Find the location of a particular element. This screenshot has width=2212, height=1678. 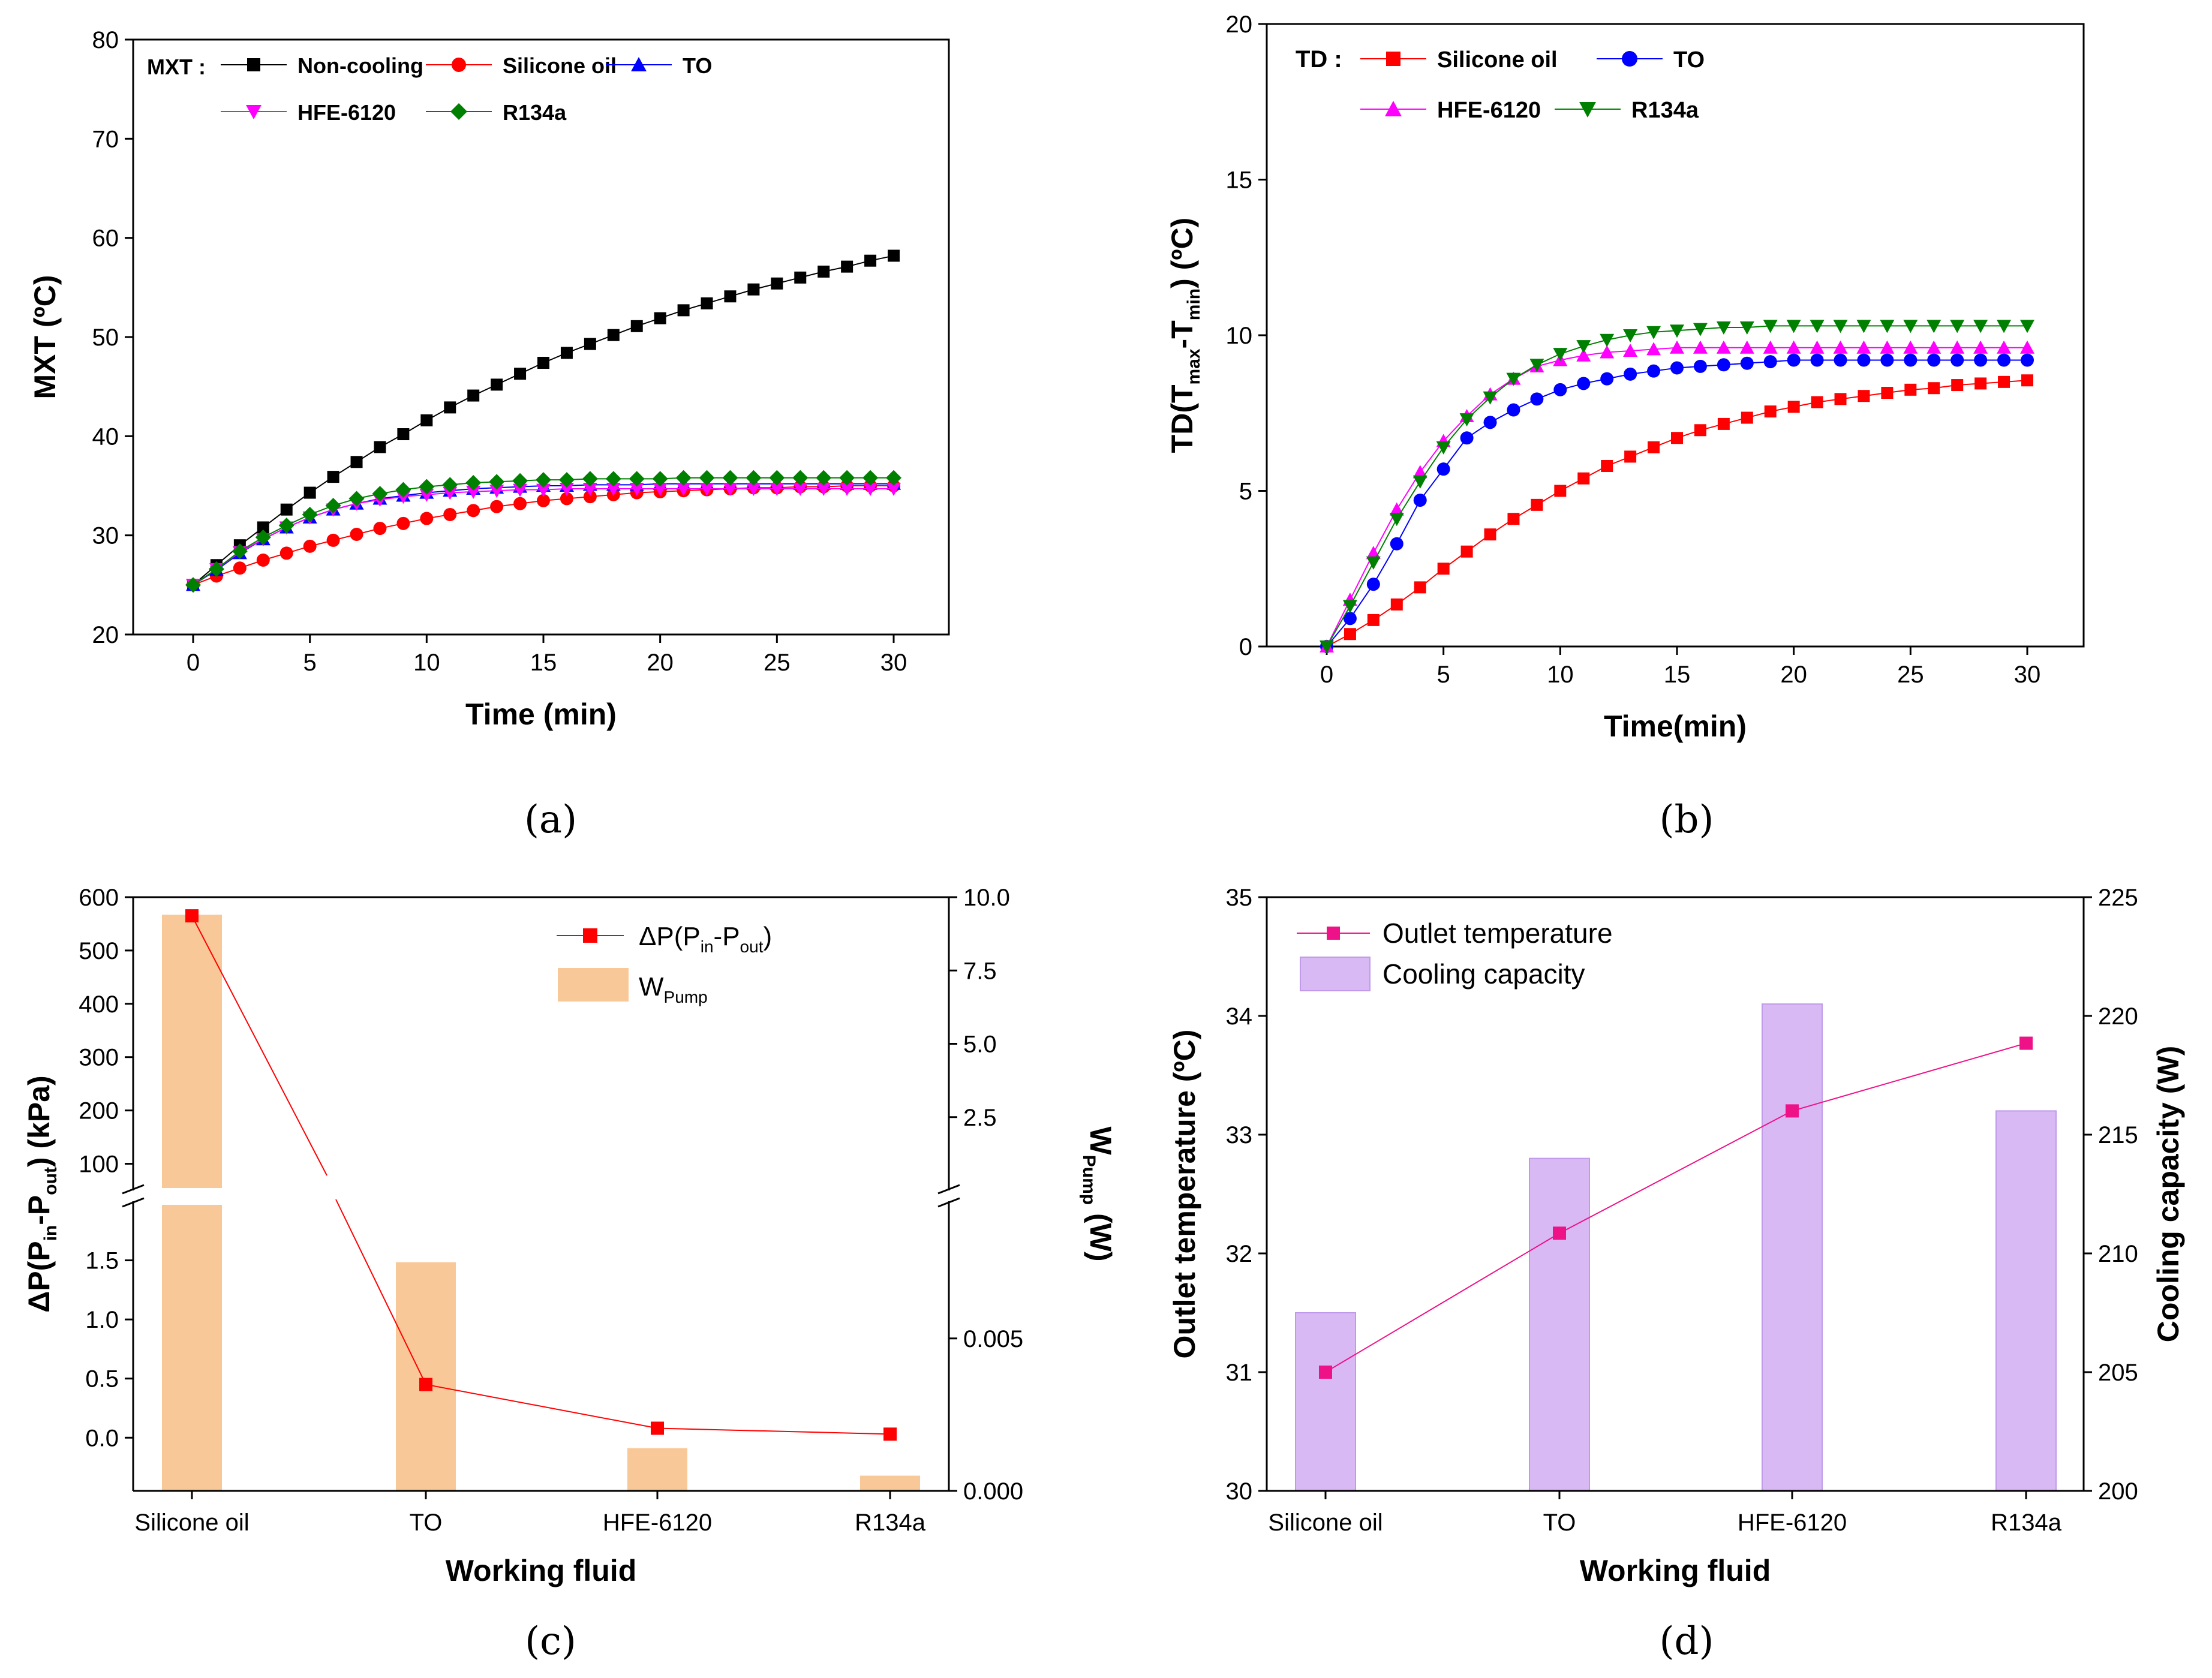

y-tick-label-a: 30 is located at coordinates (105, 536).